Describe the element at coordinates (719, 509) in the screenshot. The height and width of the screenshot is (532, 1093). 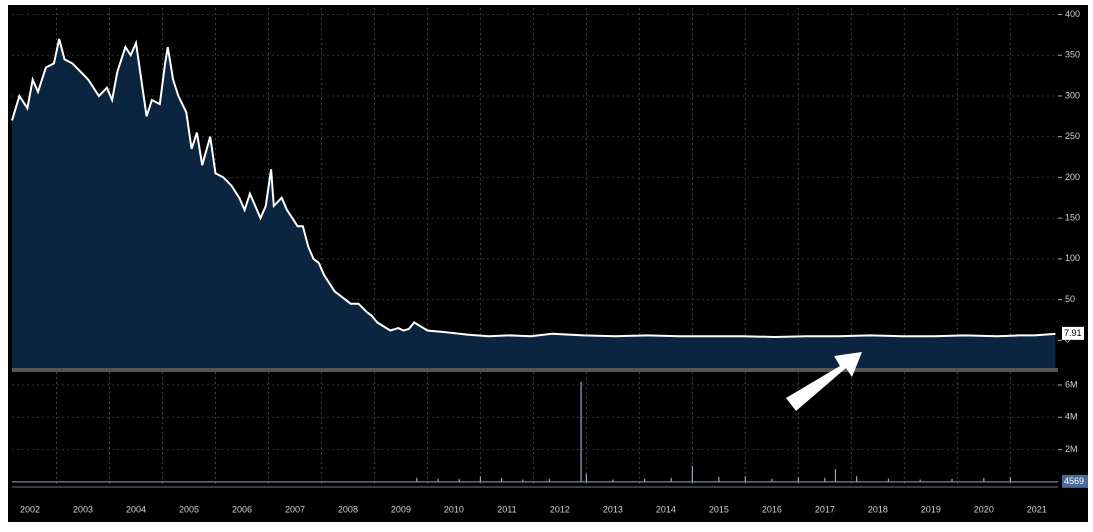
I see `x-tick-label: 2015` at that location.